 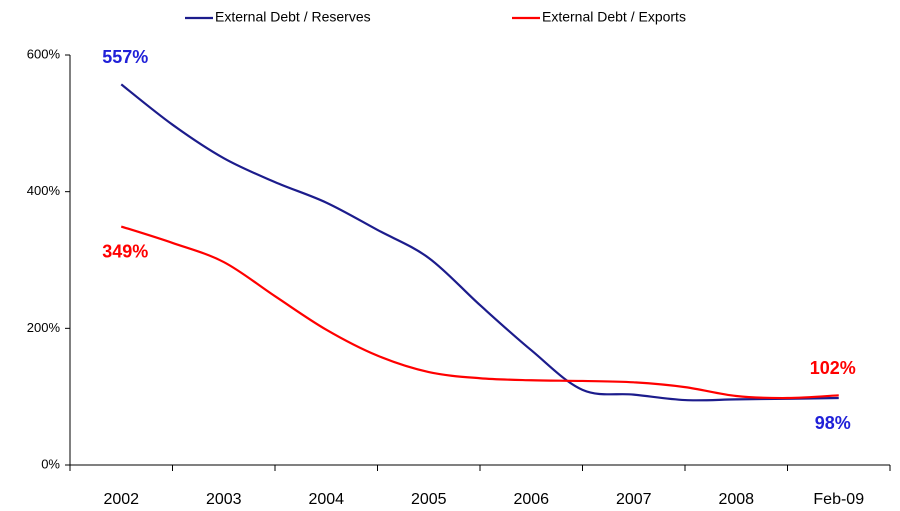 I want to click on x-tick-label: 2008, so click(x=736, y=499).